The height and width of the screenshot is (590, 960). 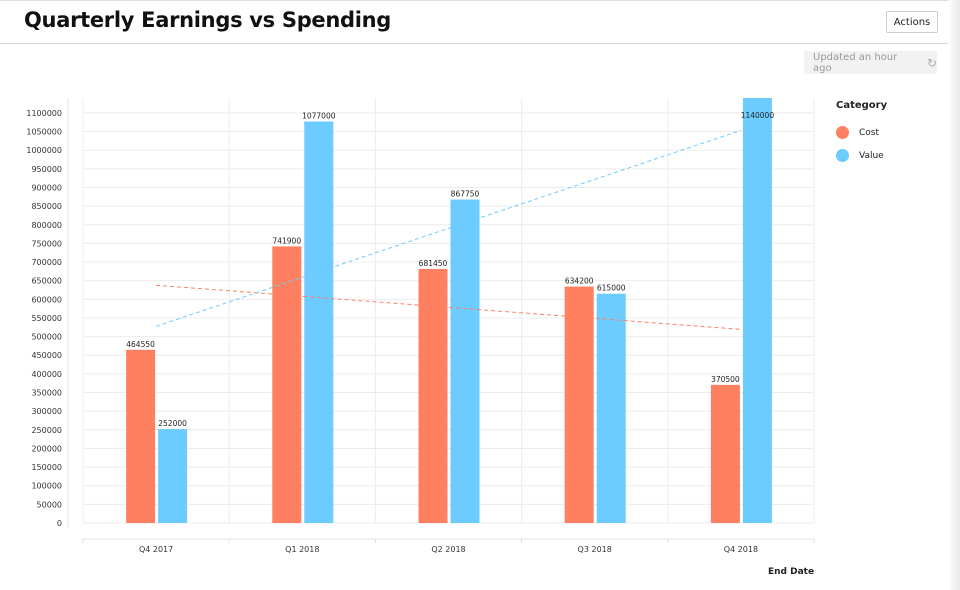 I want to click on x-tick-label: Q3 2018, so click(x=595, y=549).